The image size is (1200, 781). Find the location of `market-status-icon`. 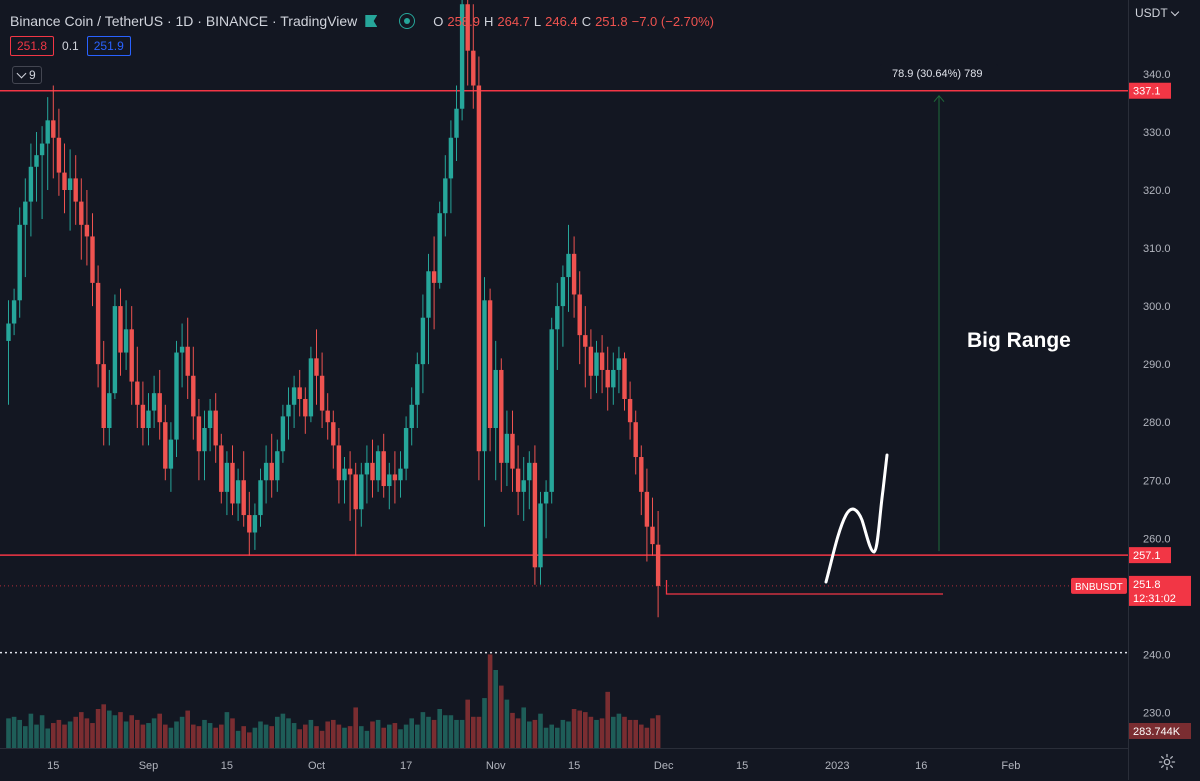

market-status-icon is located at coordinates (371, 21).